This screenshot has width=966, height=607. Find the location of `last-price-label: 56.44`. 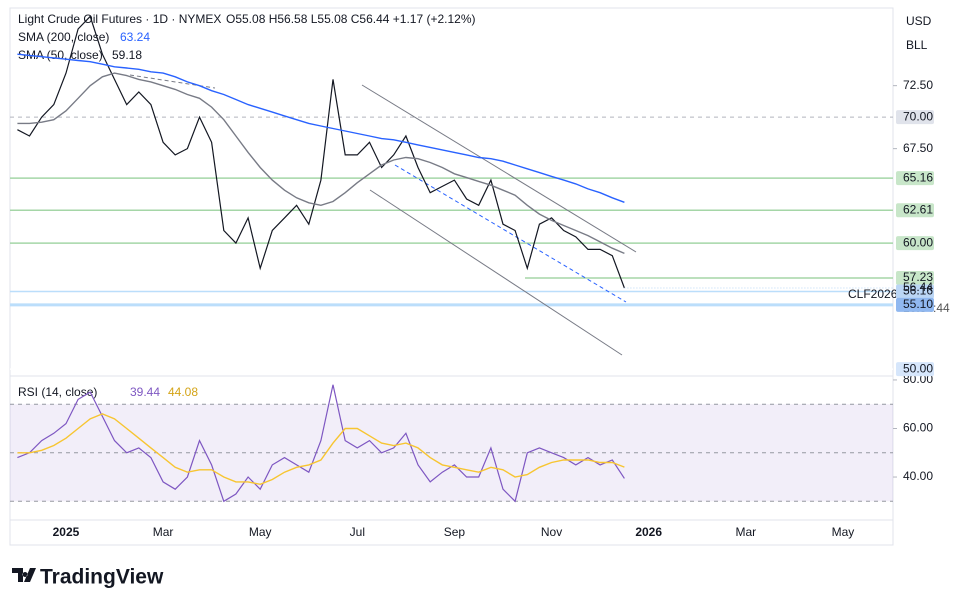

last-price-label: 56.44 is located at coordinates (918, 287).